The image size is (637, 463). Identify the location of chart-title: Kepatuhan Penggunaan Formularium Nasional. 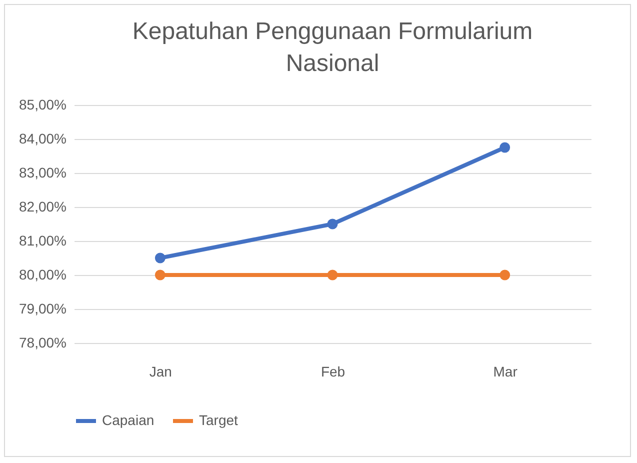
(332, 47).